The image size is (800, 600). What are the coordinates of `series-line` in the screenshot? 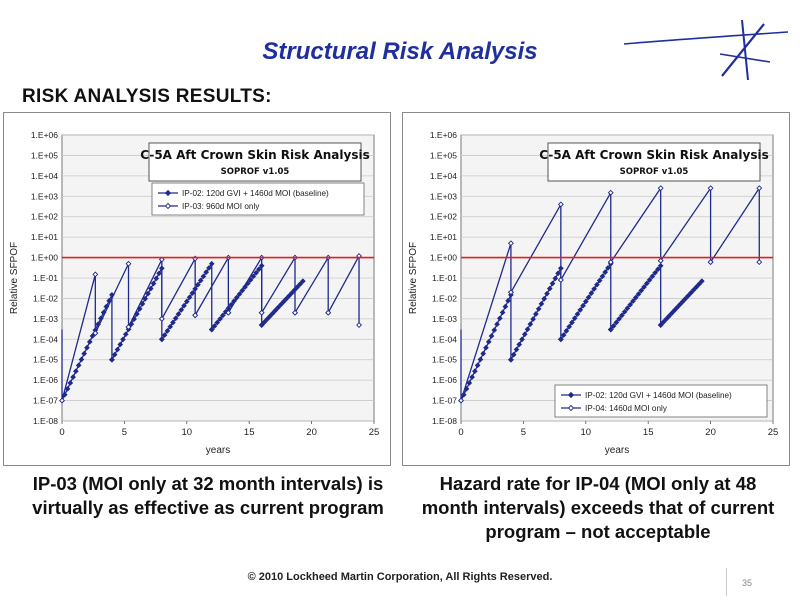 It's located at (610, 293).